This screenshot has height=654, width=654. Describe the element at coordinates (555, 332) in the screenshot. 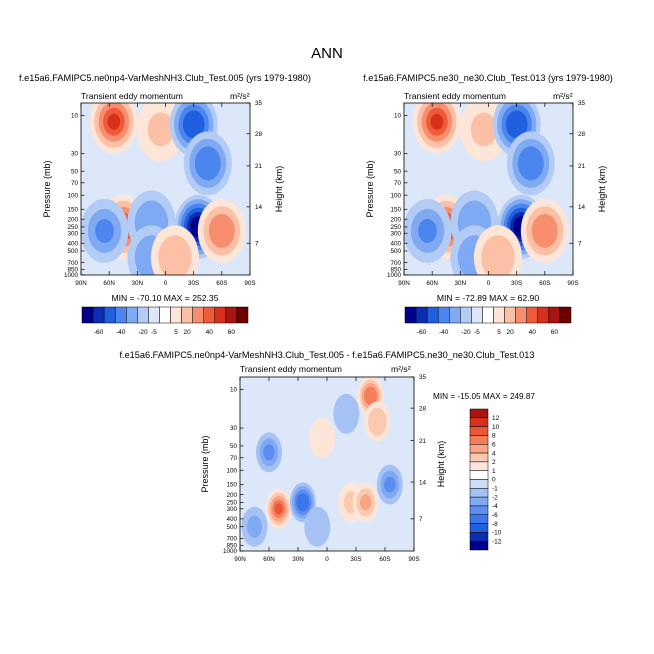

I see `colorbar-label-p2-7: 60` at that location.